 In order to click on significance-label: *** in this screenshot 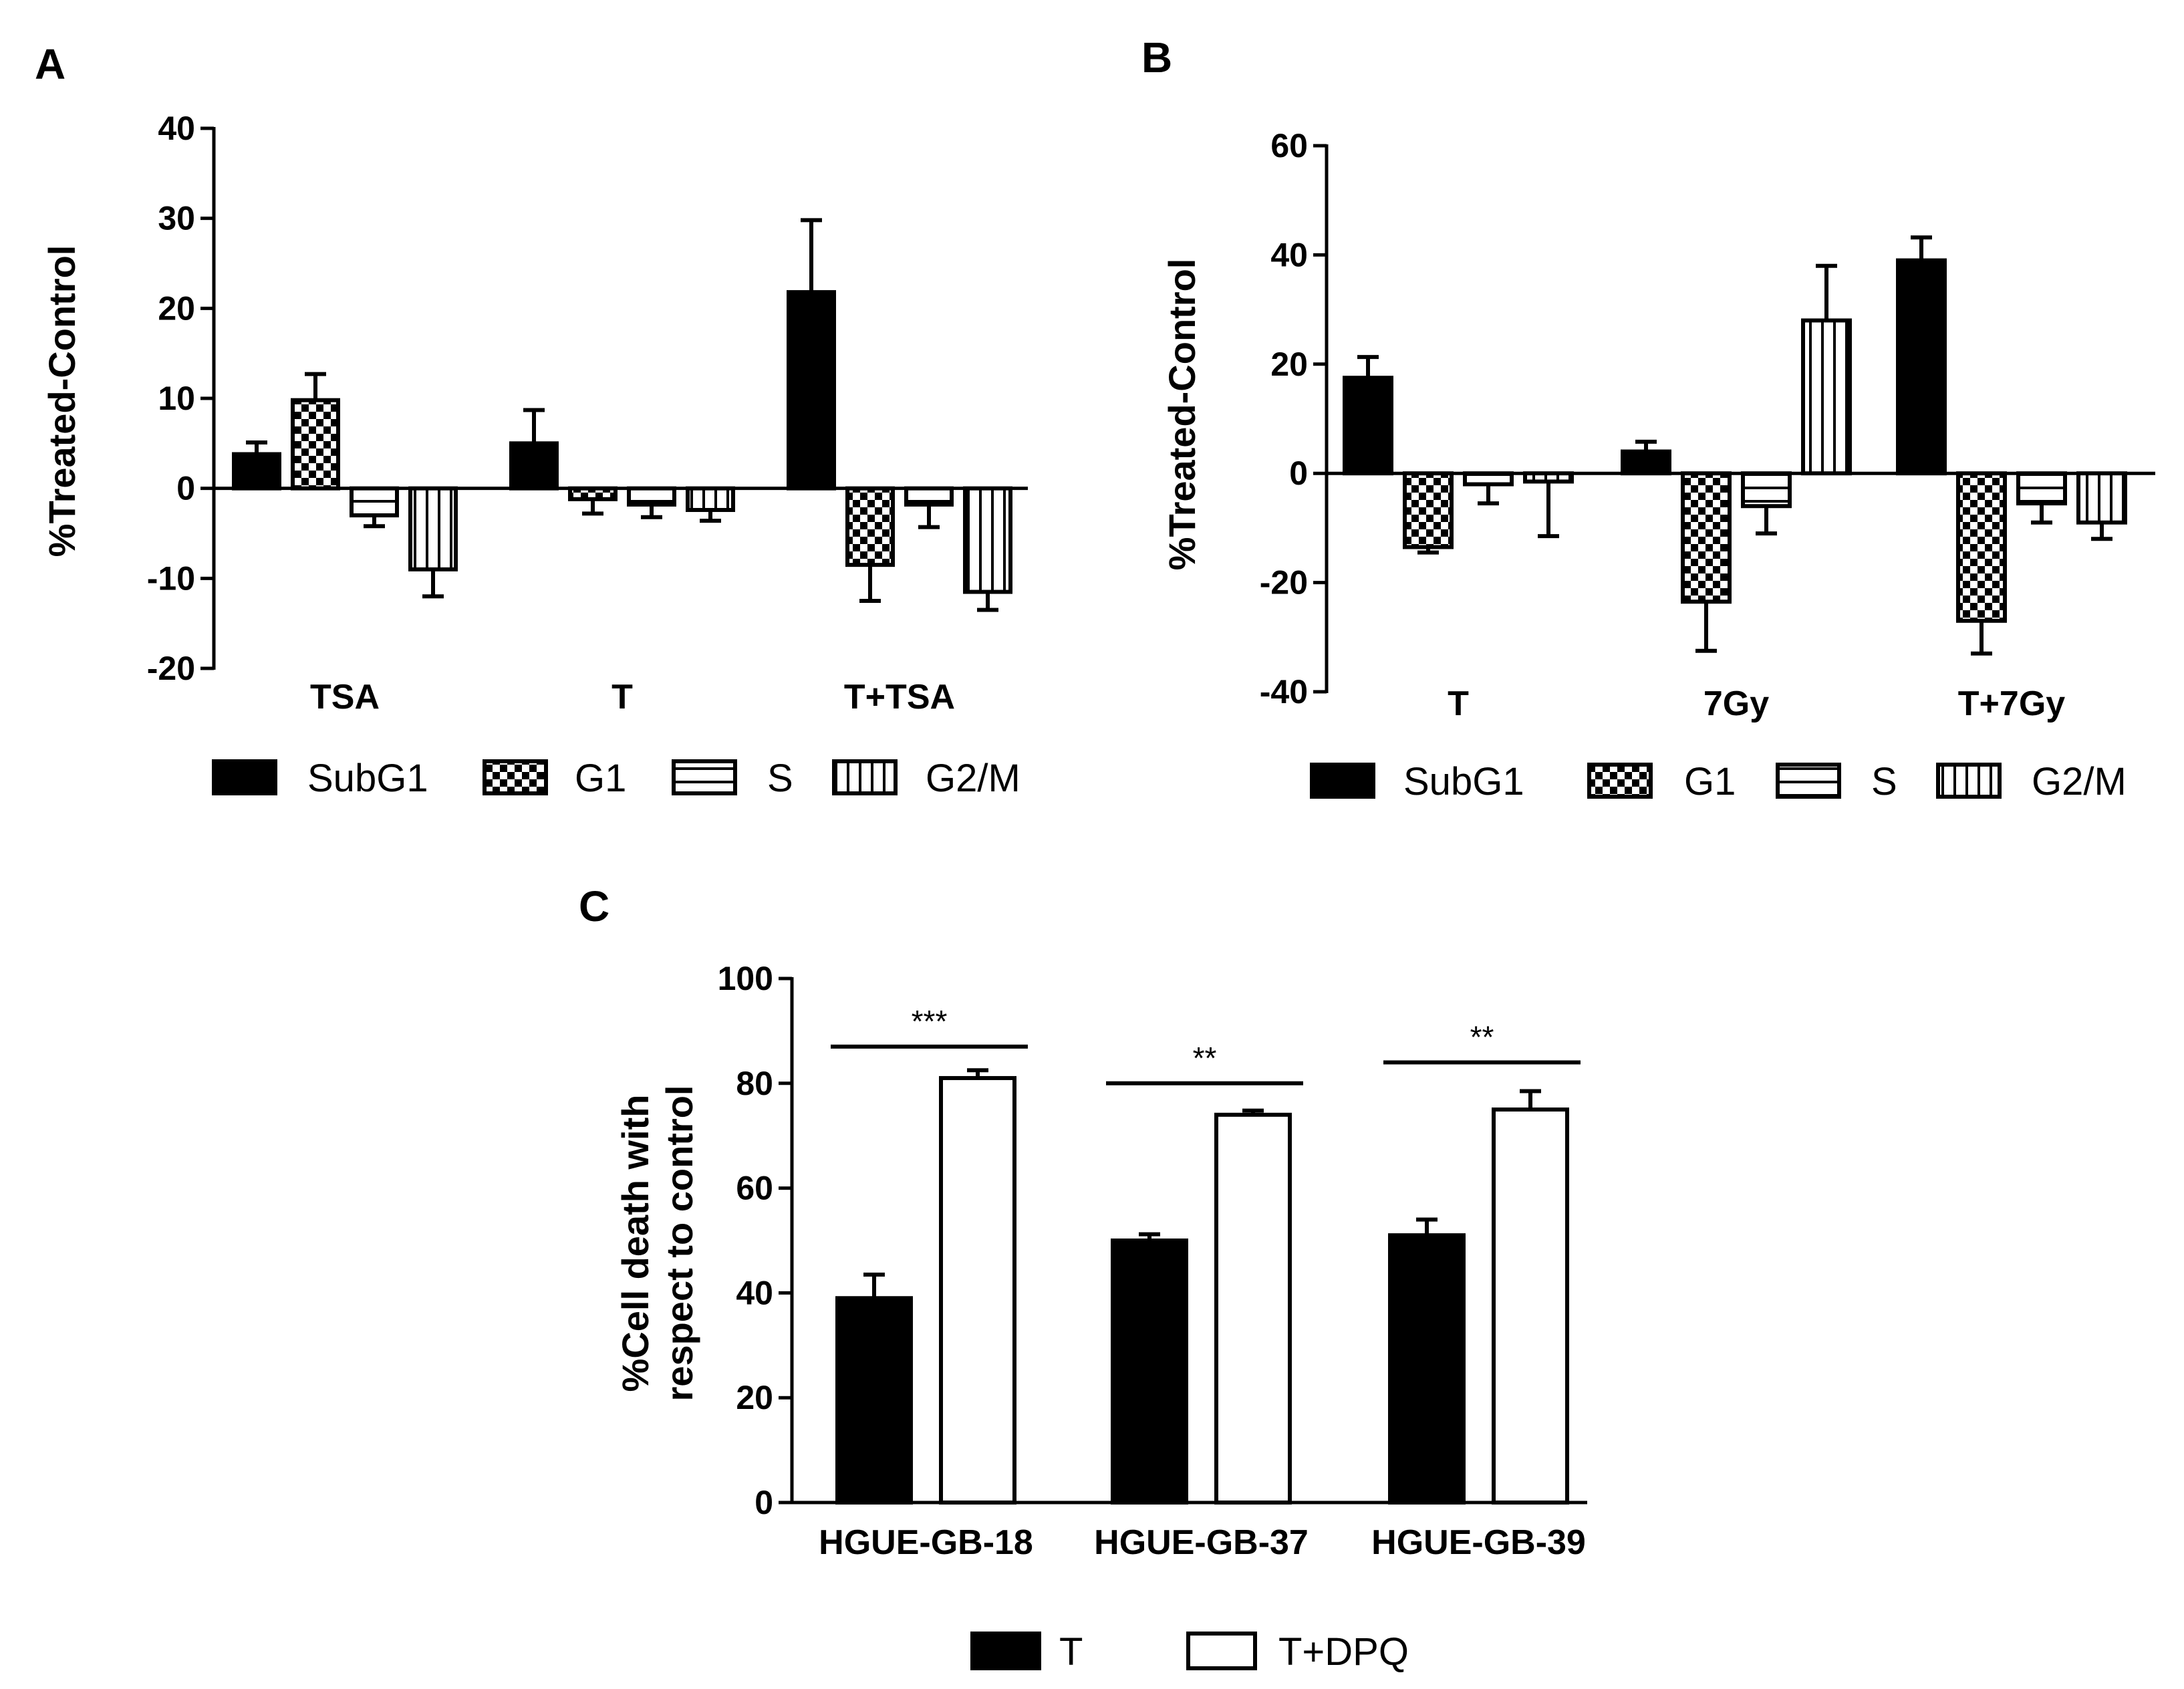, I will do `click(930, 1021)`.